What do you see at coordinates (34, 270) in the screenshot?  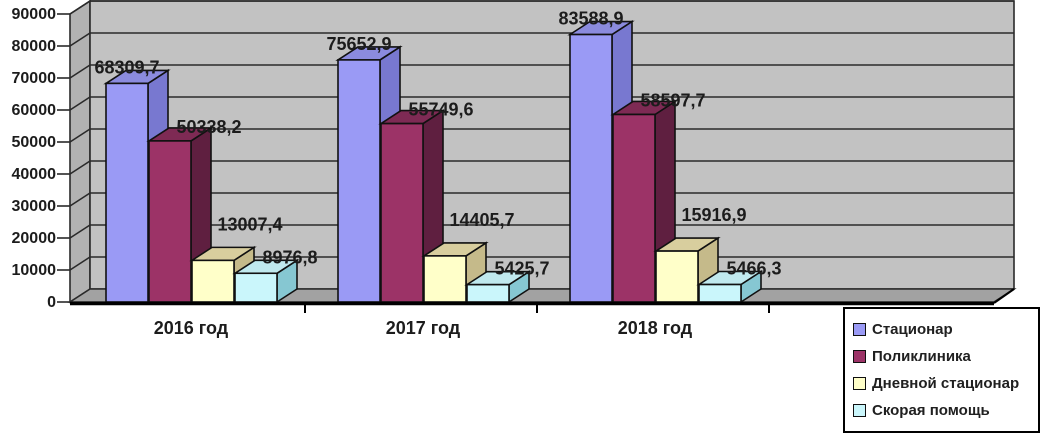 I see `y-tick-label: 10000` at bounding box center [34, 270].